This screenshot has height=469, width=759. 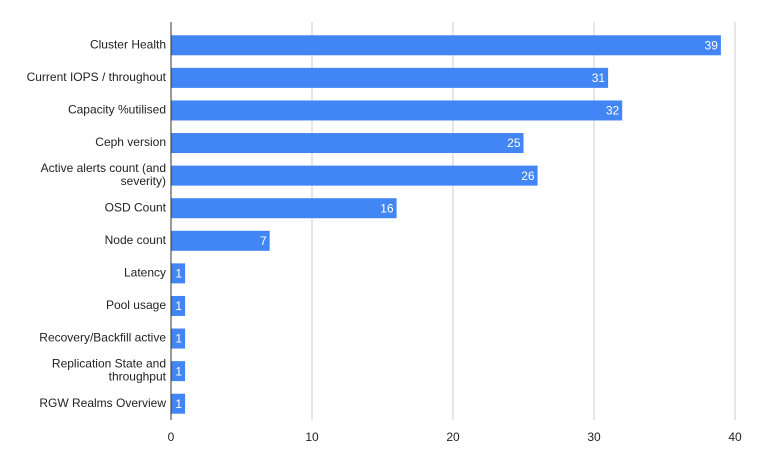 What do you see at coordinates (594, 437) in the screenshot?
I see `x-tick-label: 30` at bounding box center [594, 437].